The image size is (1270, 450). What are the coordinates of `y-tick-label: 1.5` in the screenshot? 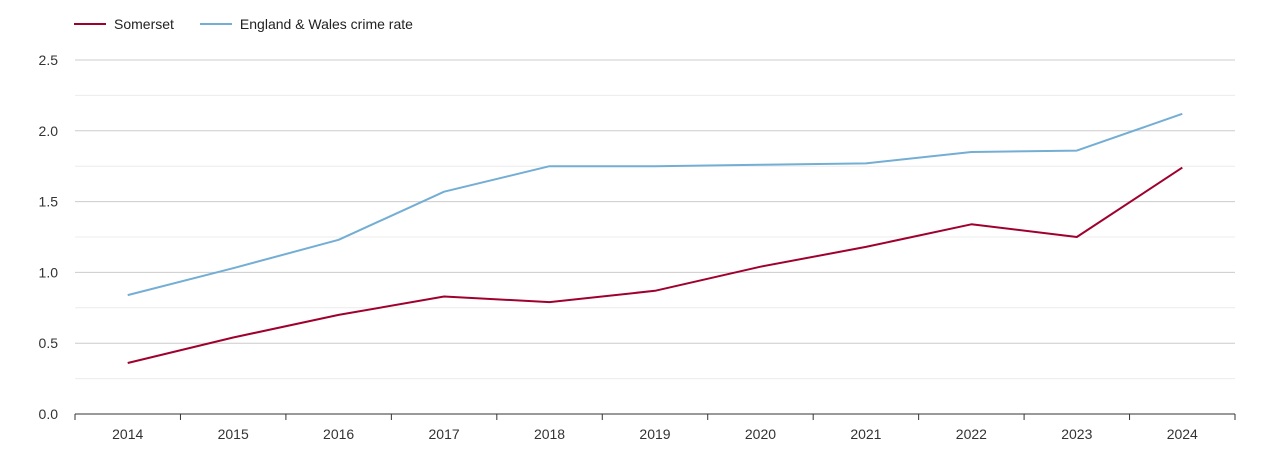 It's located at (49, 202).